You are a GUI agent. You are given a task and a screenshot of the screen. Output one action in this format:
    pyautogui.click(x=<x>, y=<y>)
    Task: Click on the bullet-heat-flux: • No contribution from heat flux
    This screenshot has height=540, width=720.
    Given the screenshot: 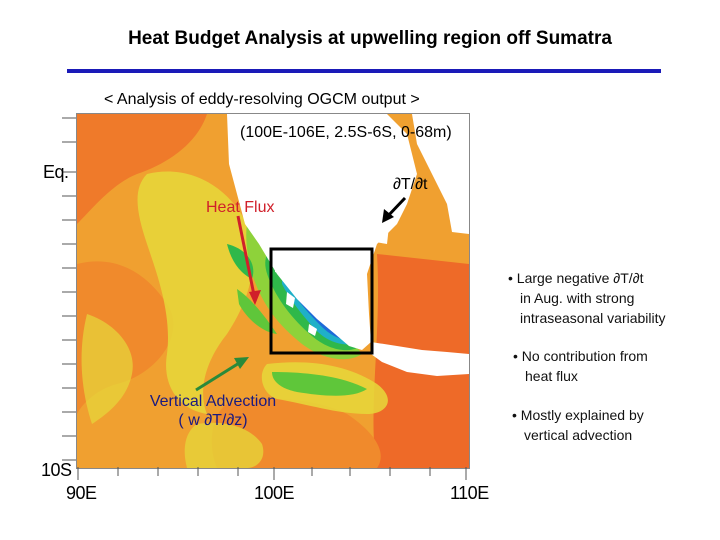 What is the action you would take?
    pyautogui.click(x=613, y=366)
    